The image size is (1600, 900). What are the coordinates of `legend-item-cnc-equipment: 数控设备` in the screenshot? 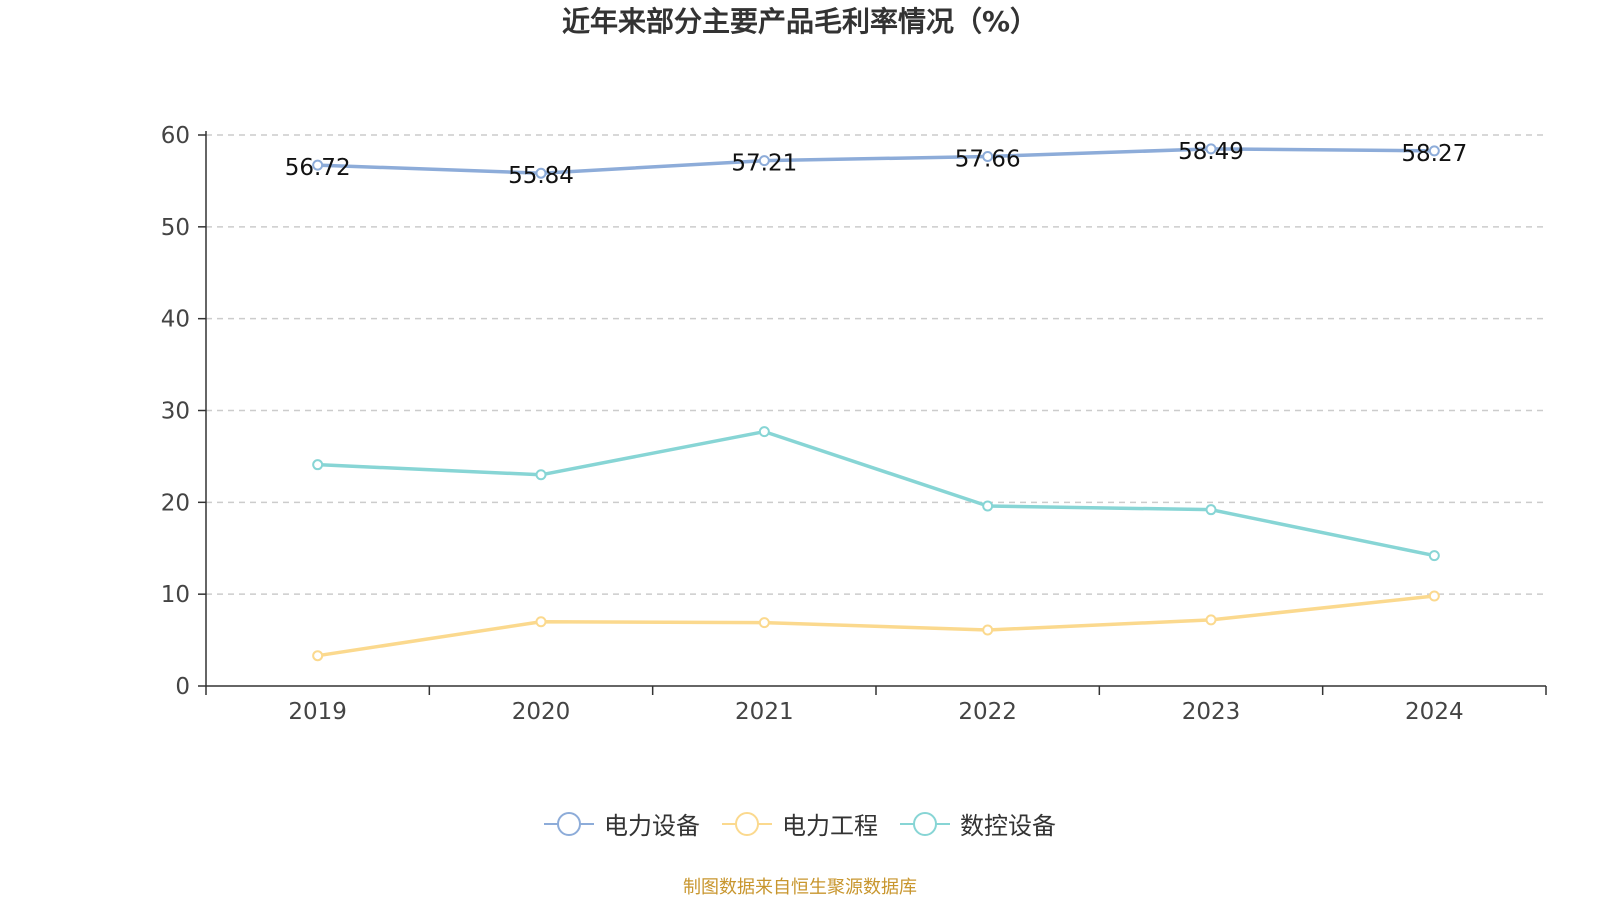 It's located at (978, 823).